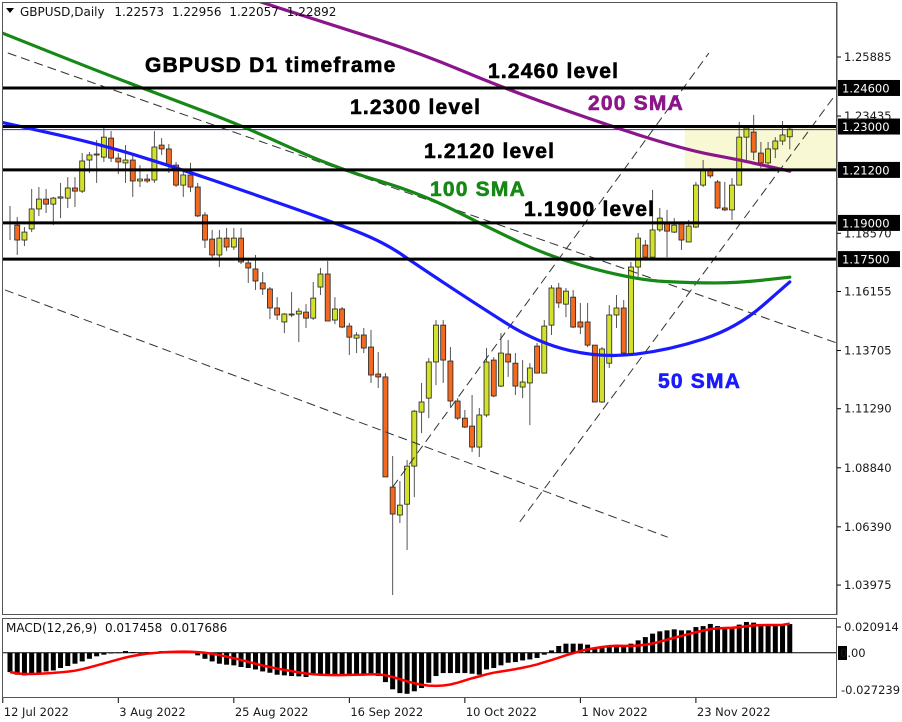 This screenshot has height=722, width=902. Describe the element at coordinates (51, 628) in the screenshot. I see `macd-title: MACD(12,26,9)` at that location.